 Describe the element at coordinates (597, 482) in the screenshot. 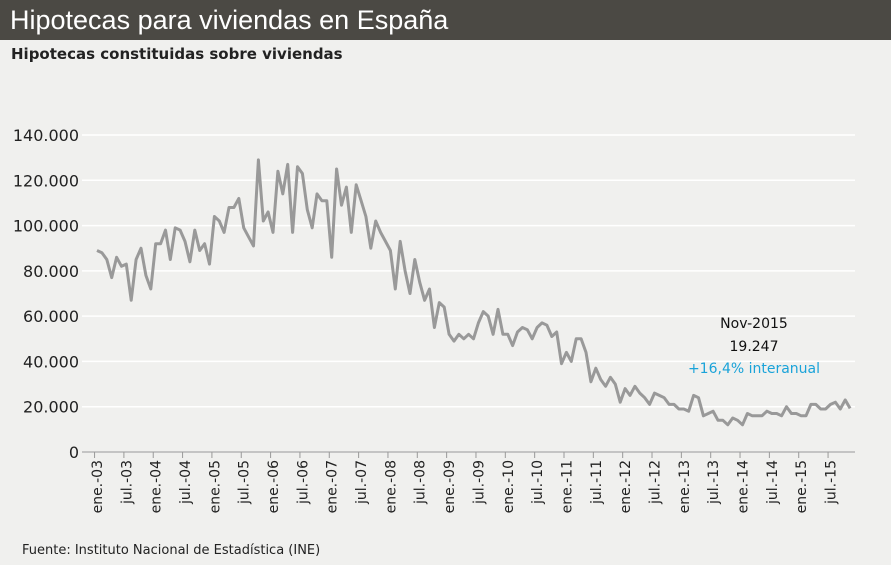

I see `x-tick-label: jul.-11` at that location.